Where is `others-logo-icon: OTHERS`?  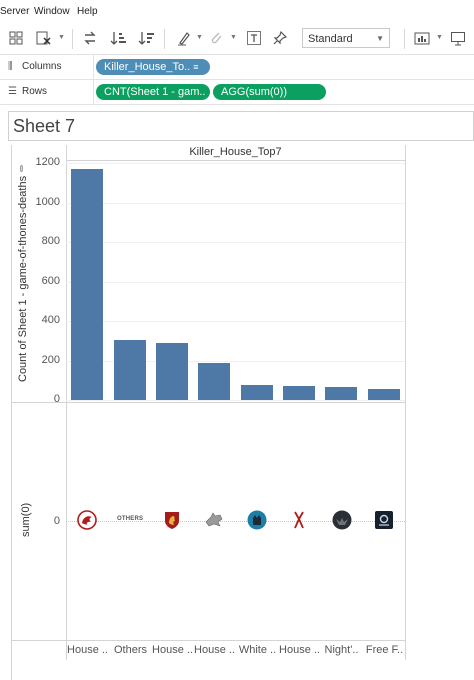 others-logo-icon: OTHERS is located at coordinates (130, 519).